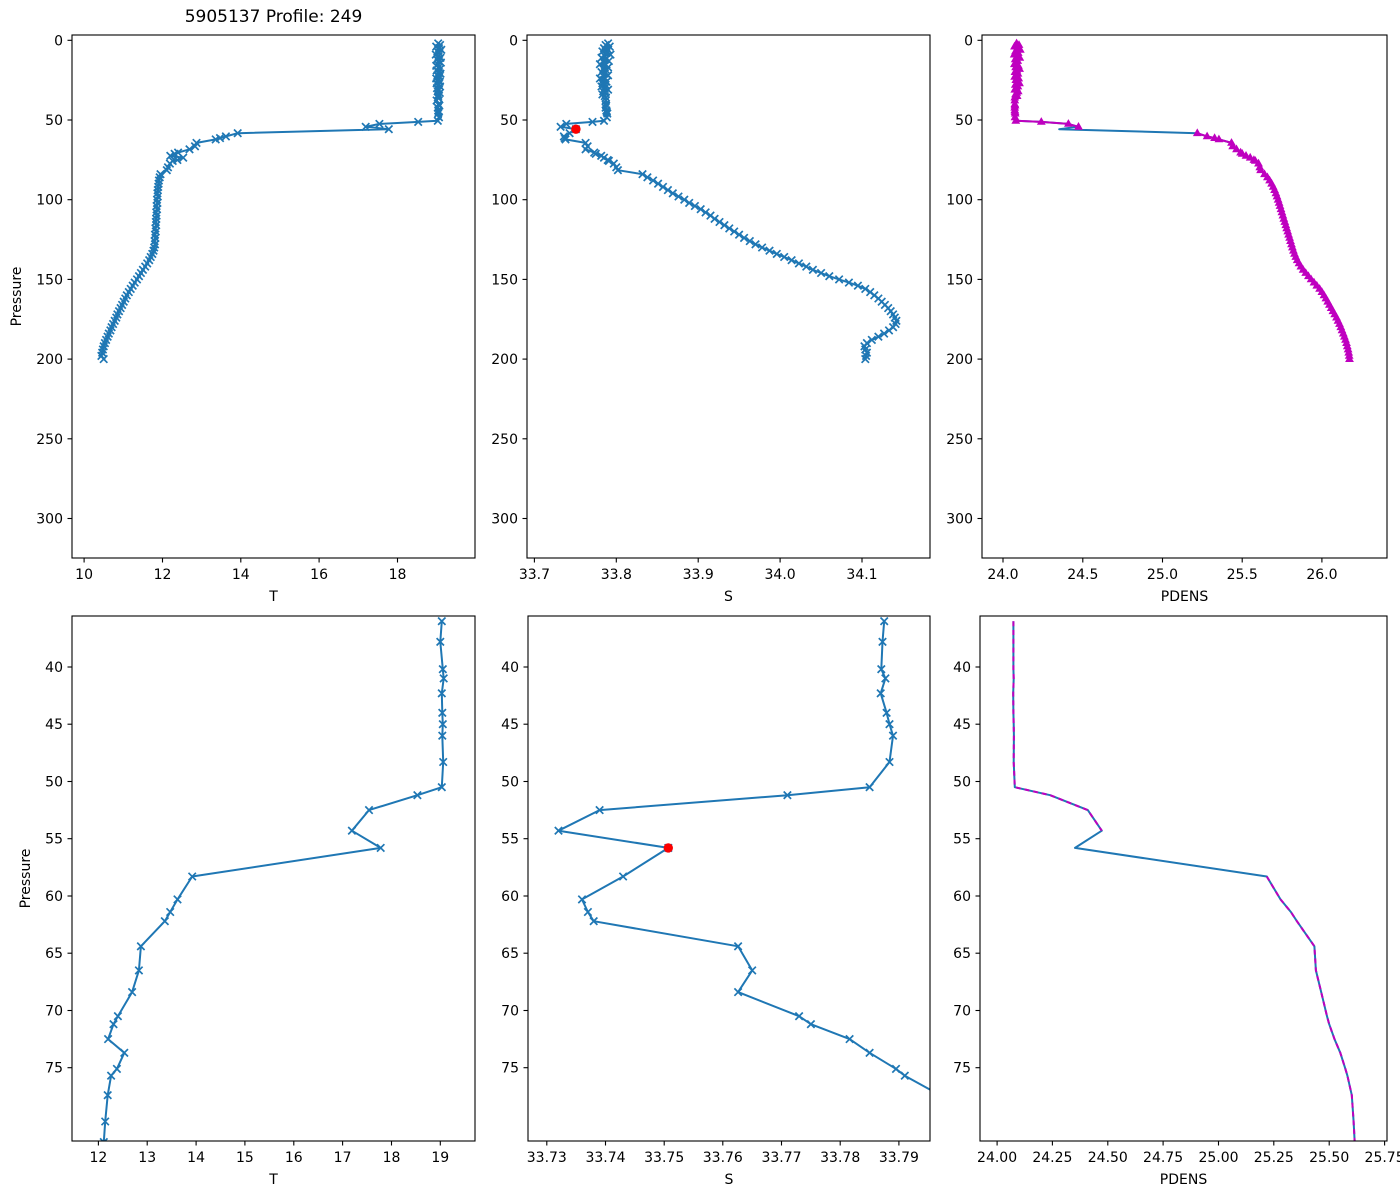 The height and width of the screenshot is (1200, 1400). Describe the element at coordinates (54, 897) in the screenshot. I see `y-tick-label: 60` at that location.